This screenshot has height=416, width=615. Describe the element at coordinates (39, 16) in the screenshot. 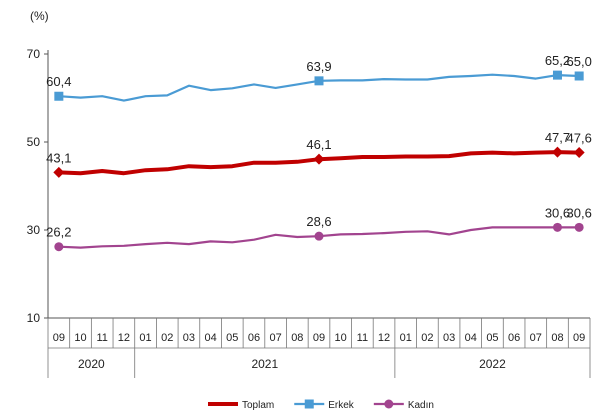

I see `y-unit-label: (%)` at that location.